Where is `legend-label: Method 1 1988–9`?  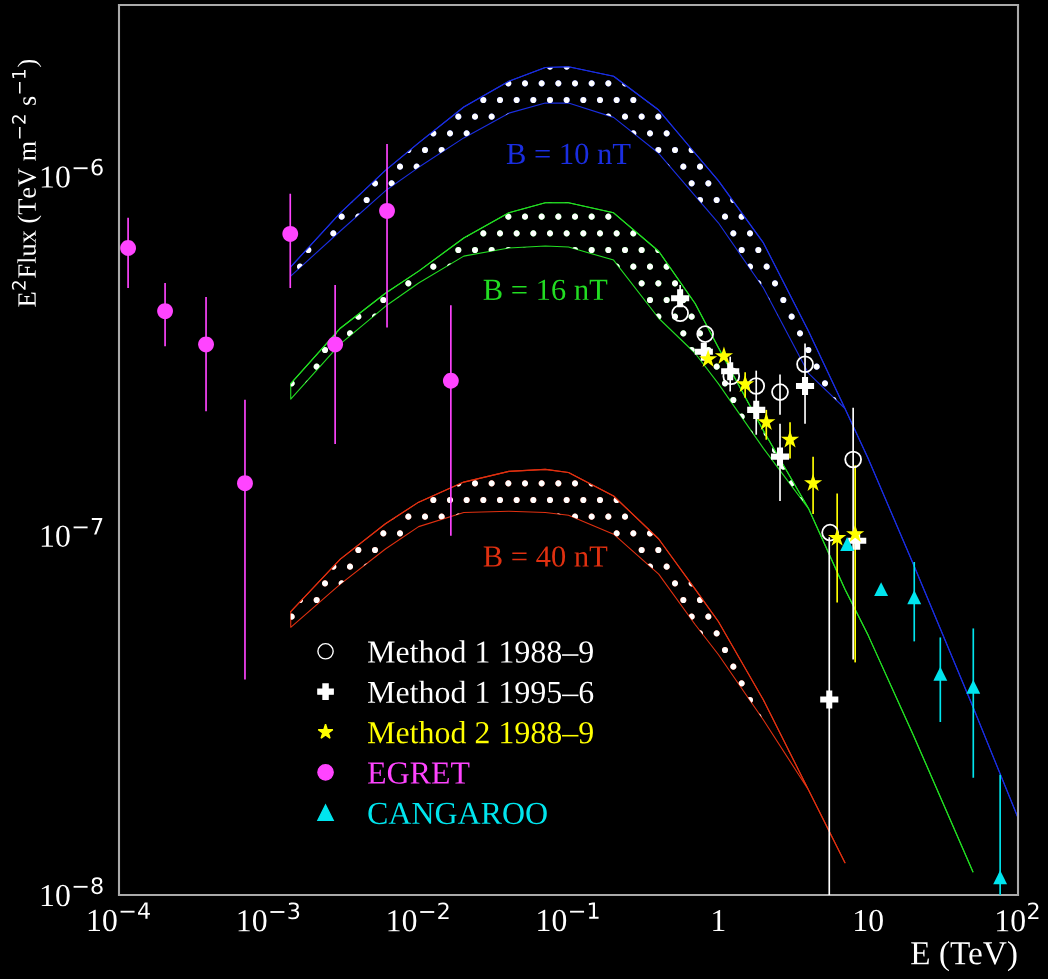 legend-label: Method 1 1988–9 is located at coordinates (480, 651).